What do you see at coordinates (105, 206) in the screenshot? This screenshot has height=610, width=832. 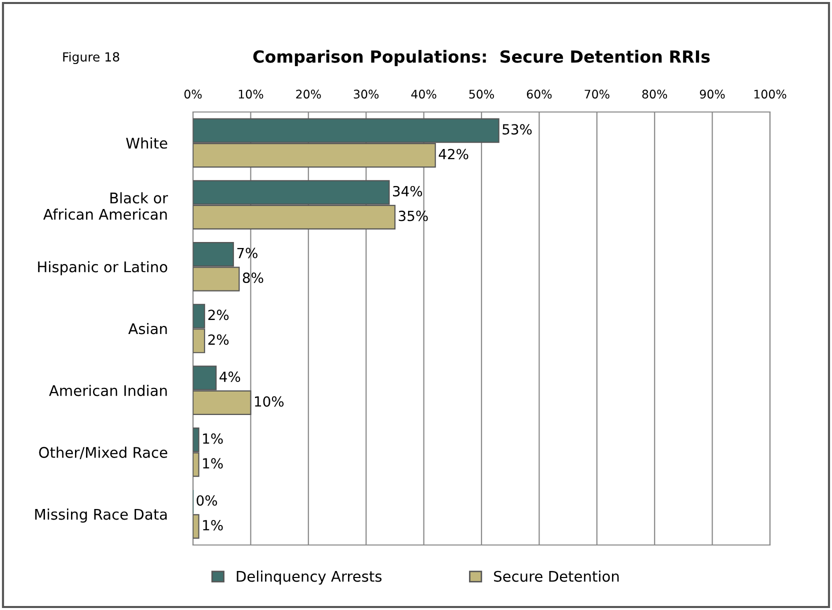 I see `y-tick-label: Black or African American` at bounding box center [105, 206].